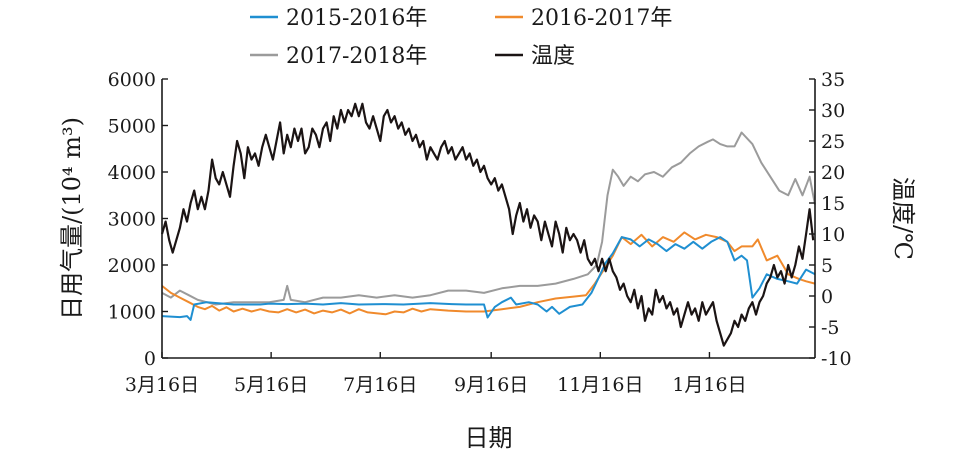 The width and height of the screenshot is (958, 459). What do you see at coordinates (132, 266) in the screenshot?
I see `left-y-tick-label: 2000` at bounding box center [132, 266].